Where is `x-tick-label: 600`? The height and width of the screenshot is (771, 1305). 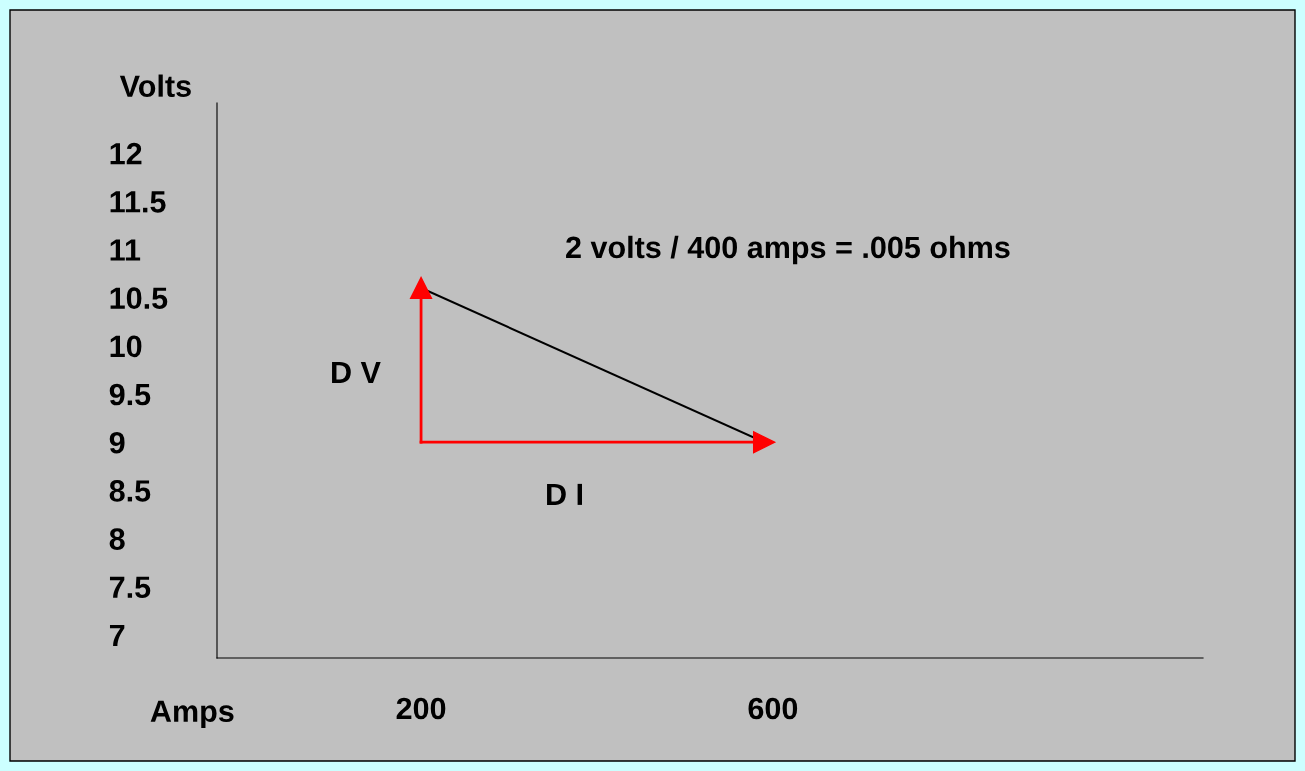 x-tick-label: 600 is located at coordinates (773, 708).